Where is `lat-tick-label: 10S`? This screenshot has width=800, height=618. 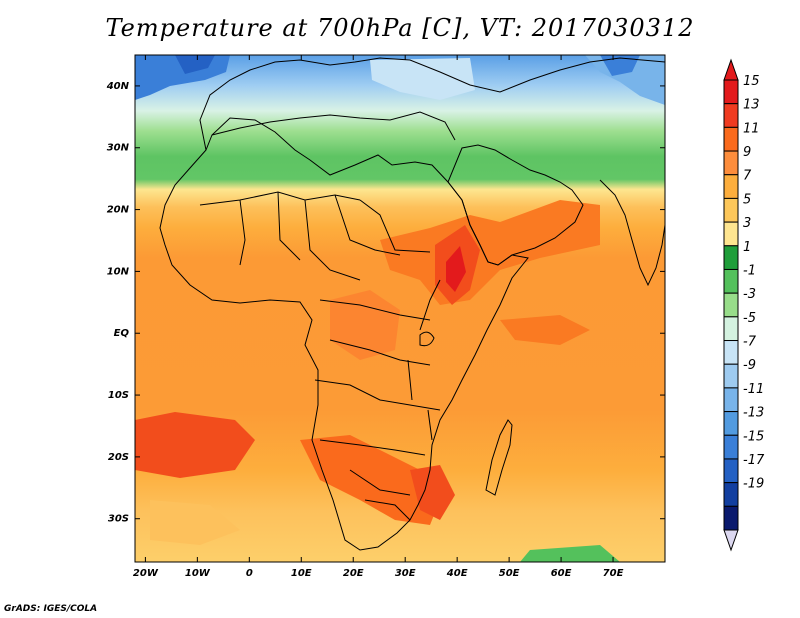
lat-tick-label: 10S is located at coordinates (118, 395).